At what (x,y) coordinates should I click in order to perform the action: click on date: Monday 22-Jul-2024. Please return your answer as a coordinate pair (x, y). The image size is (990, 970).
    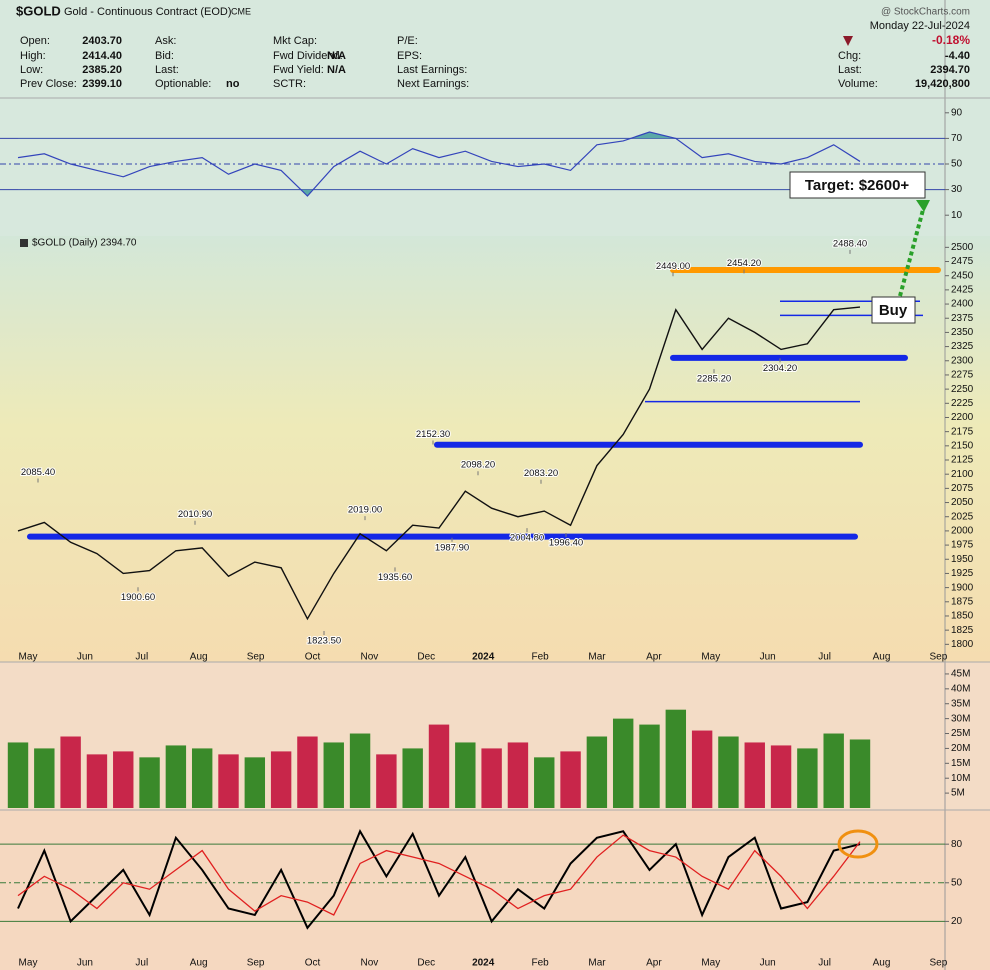
    Looking at the image, I should click on (920, 26).